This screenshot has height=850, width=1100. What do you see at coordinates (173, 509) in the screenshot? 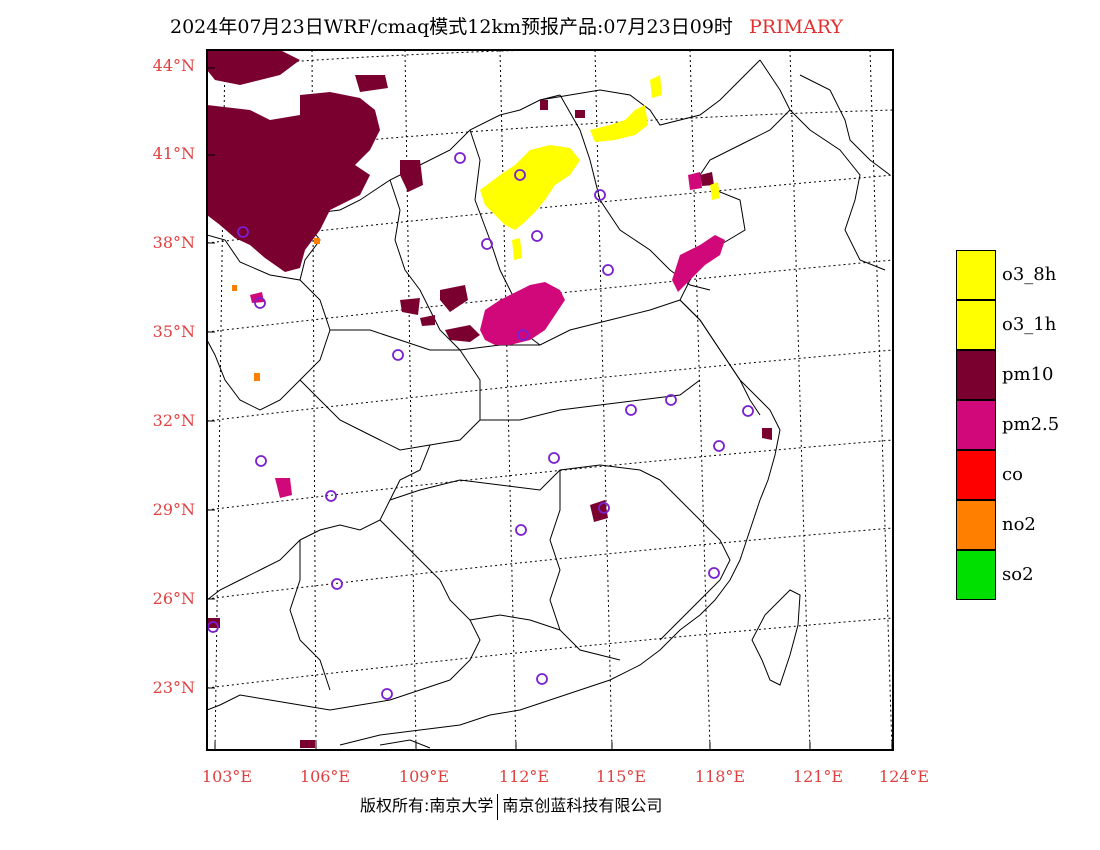
I see `lat-label-29: 29°N` at bounding box center [173, 509].